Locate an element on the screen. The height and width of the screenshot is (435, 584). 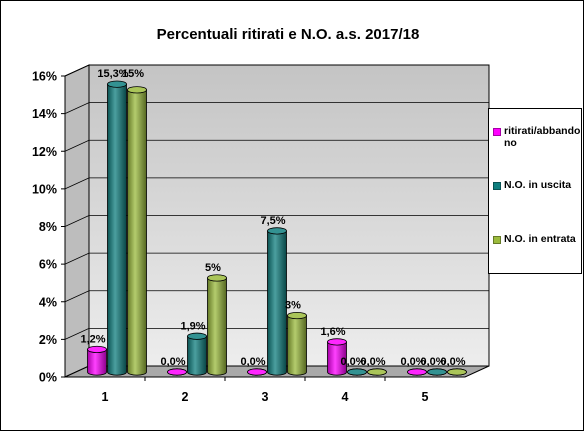
x-tick-label: 1 is located at coordinates (105, 397).